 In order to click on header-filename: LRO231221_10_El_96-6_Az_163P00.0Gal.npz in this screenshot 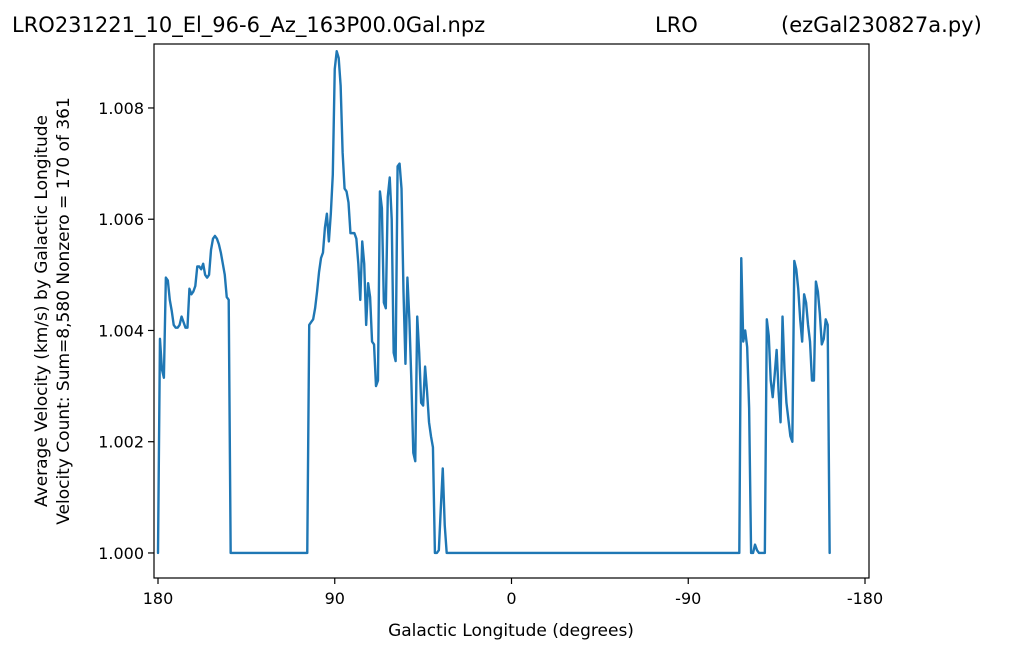, I will do `click(248, 25)`.